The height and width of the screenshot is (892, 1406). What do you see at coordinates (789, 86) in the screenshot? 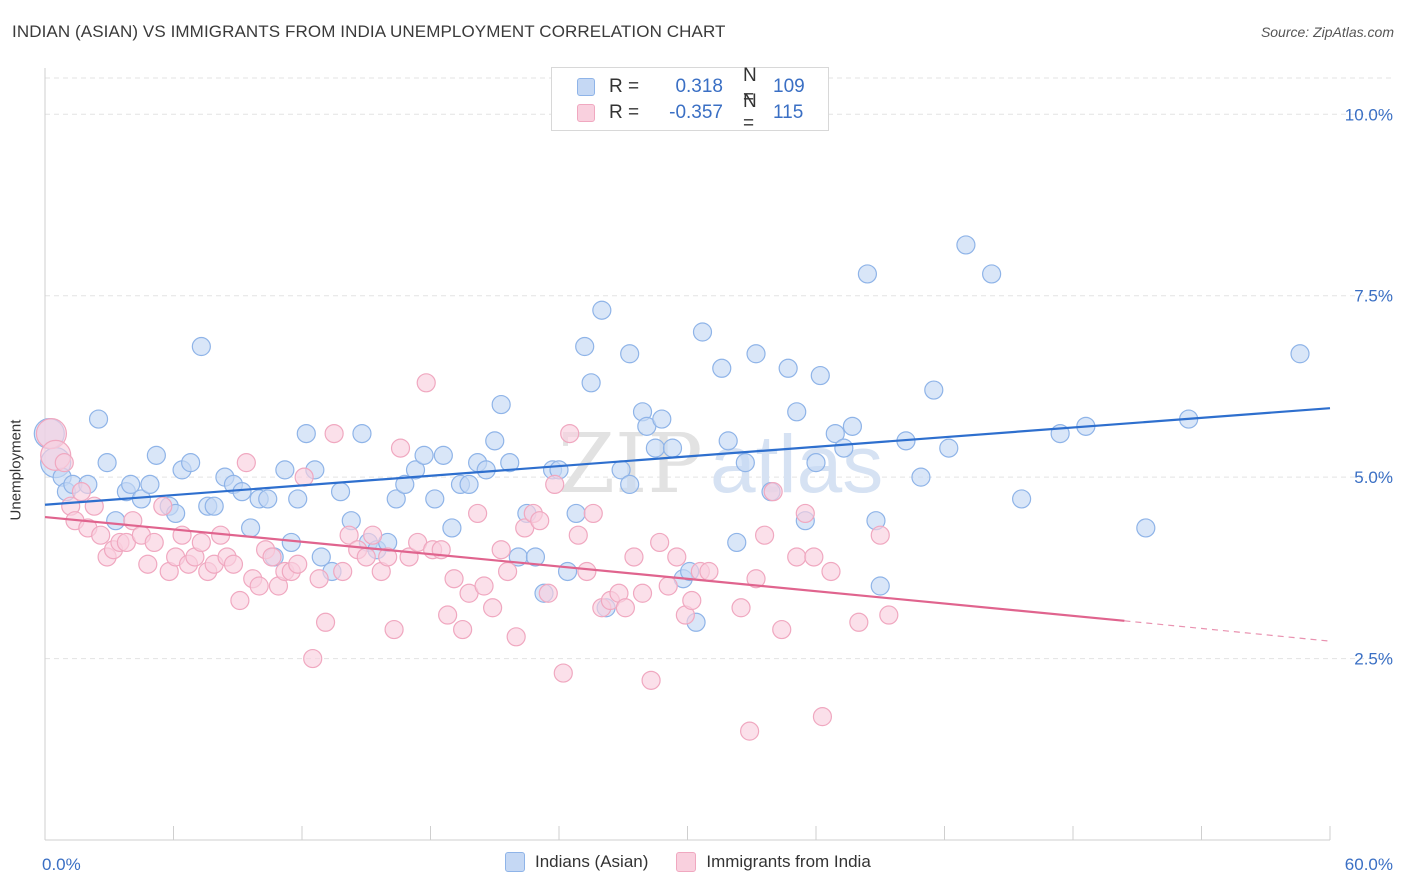
I see `n-value: 109` at bounding box center [789, 86].